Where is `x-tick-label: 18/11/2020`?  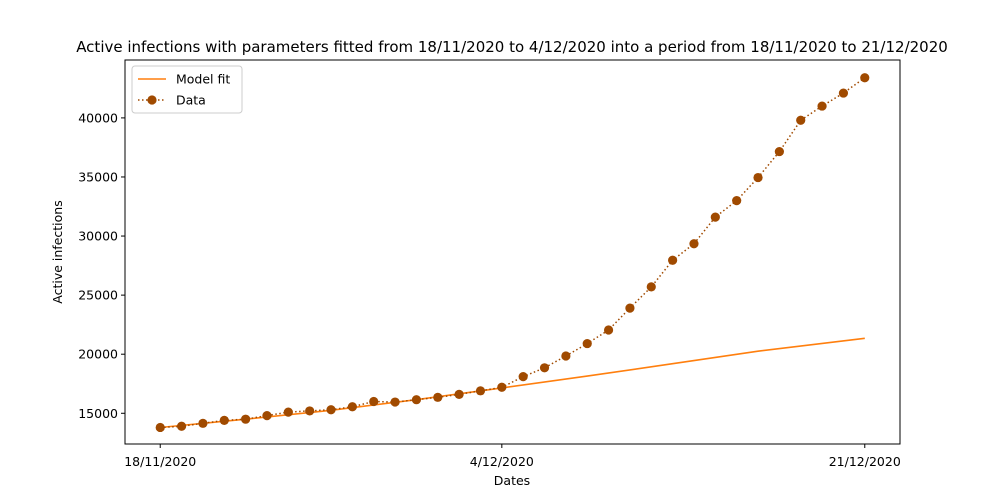 x-tick-label: 18/11/2020 is located at coordinates (160, 461).